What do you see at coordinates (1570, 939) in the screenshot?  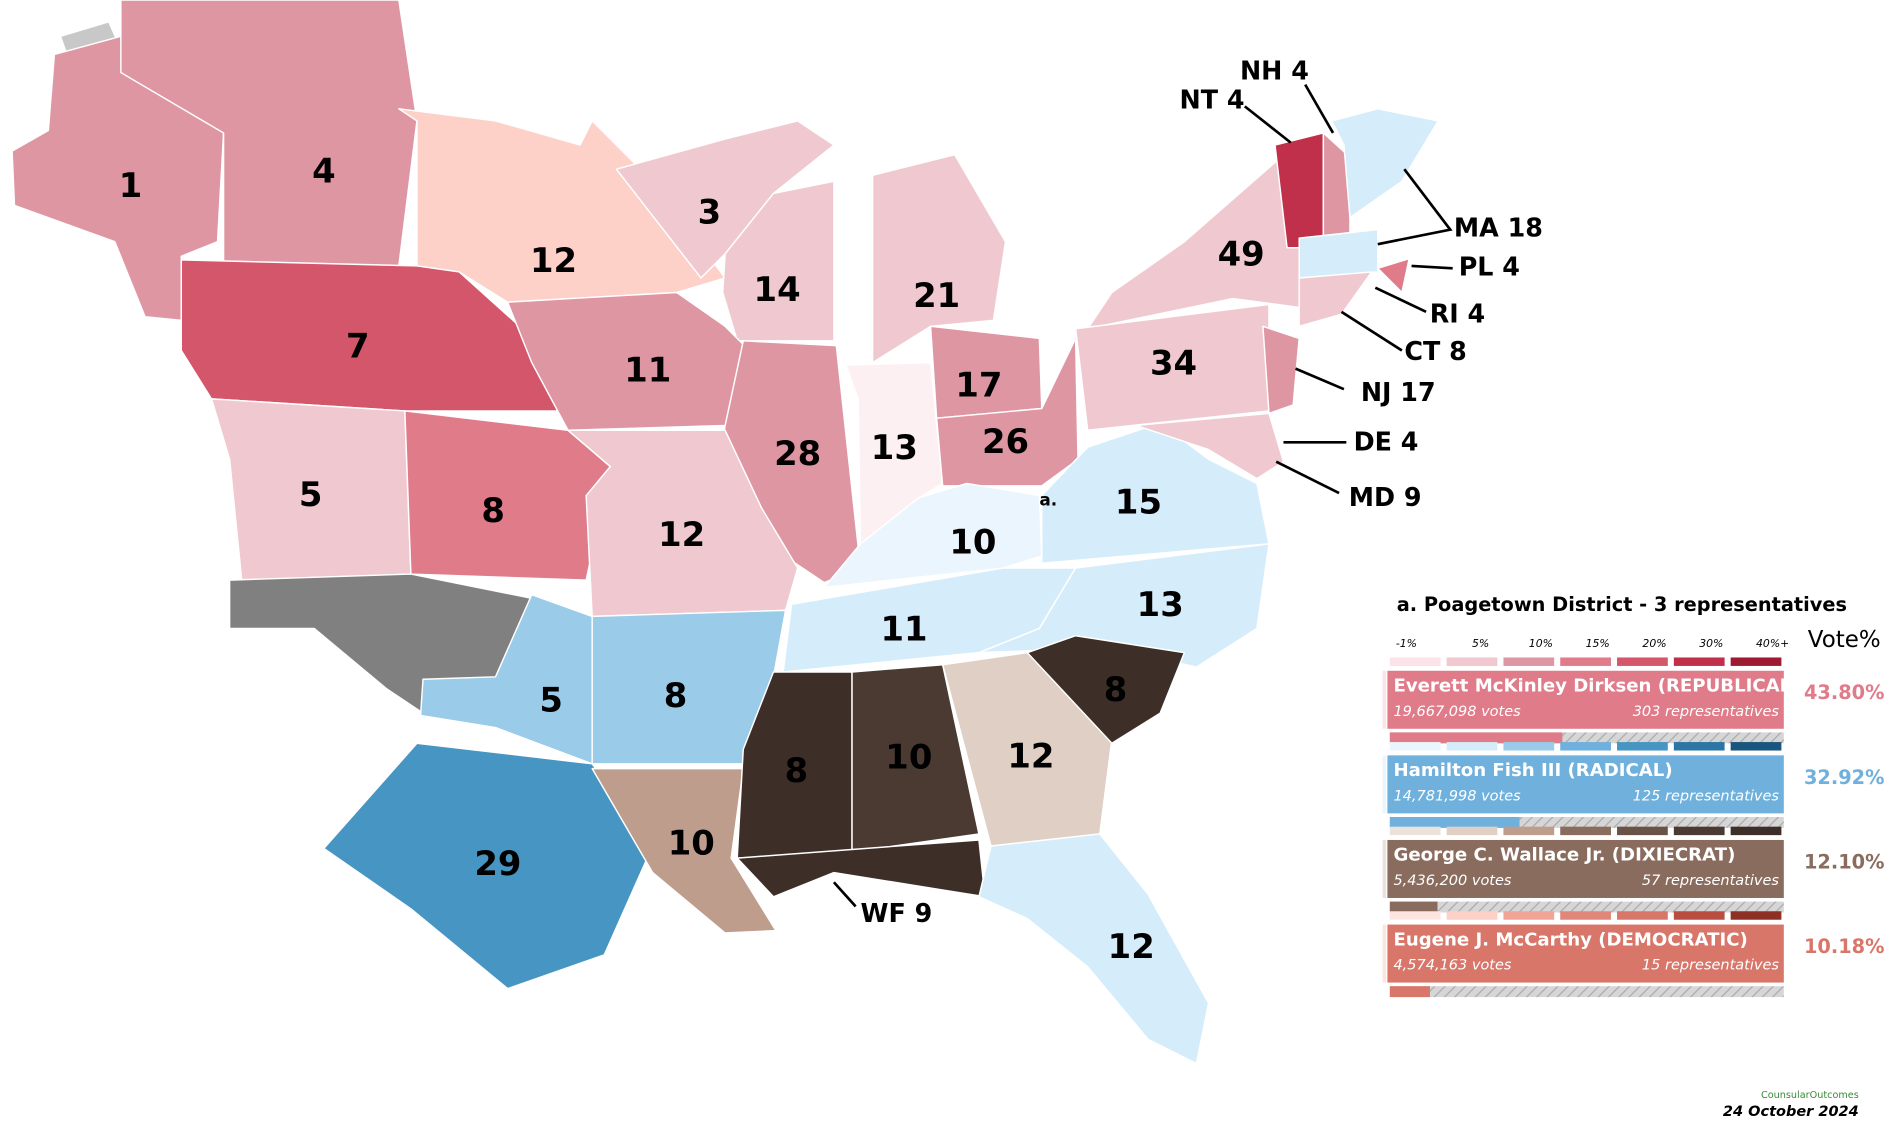 I see `candidate-name: Eugene J. McCarthy (DEMOCRATIC)` at bounding box center [1570, 939].